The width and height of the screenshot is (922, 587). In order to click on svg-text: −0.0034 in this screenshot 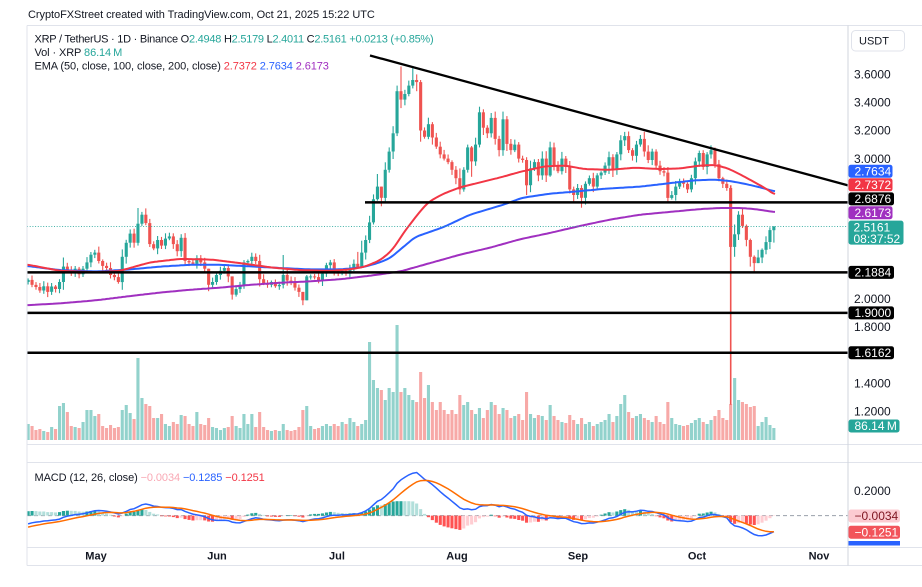, I will do `click(877, 516)`.